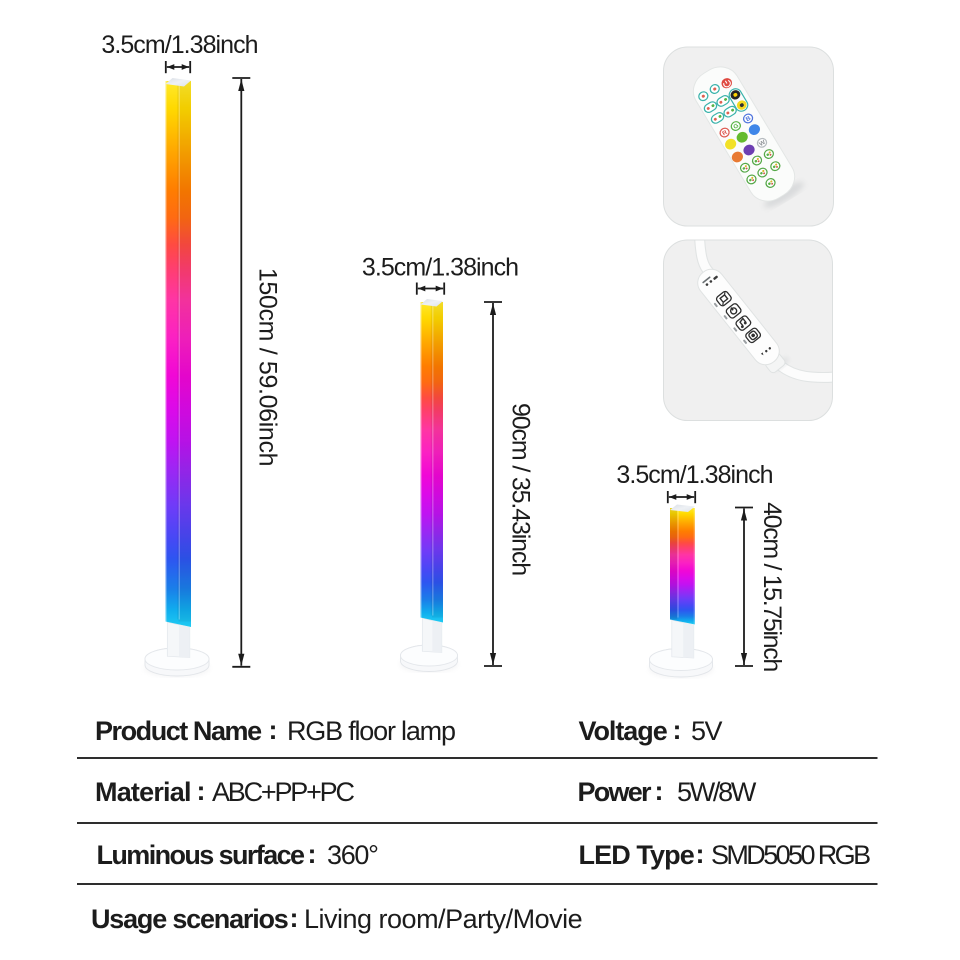  Describe the element at coordinates (707, 731) in the screenshot. I see `svg-text: 5V` at that location.